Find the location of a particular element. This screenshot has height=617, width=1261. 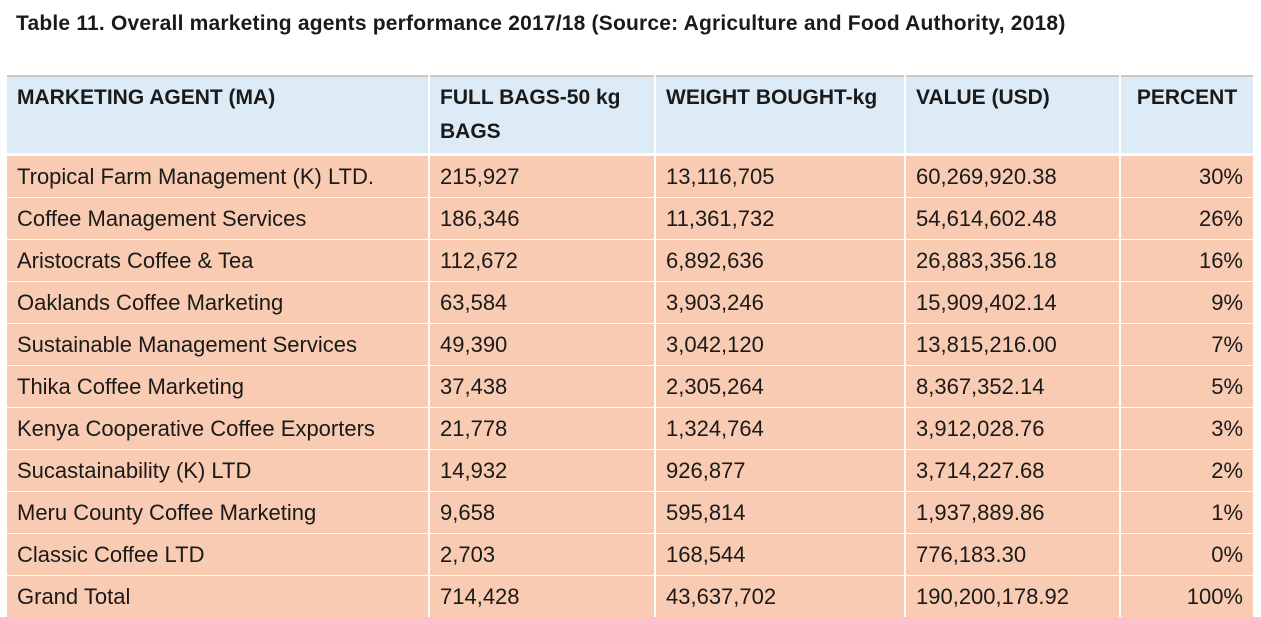

column-header-bags: FULL BAGS-50 kg BAGS is located at coordinates (542, 114).